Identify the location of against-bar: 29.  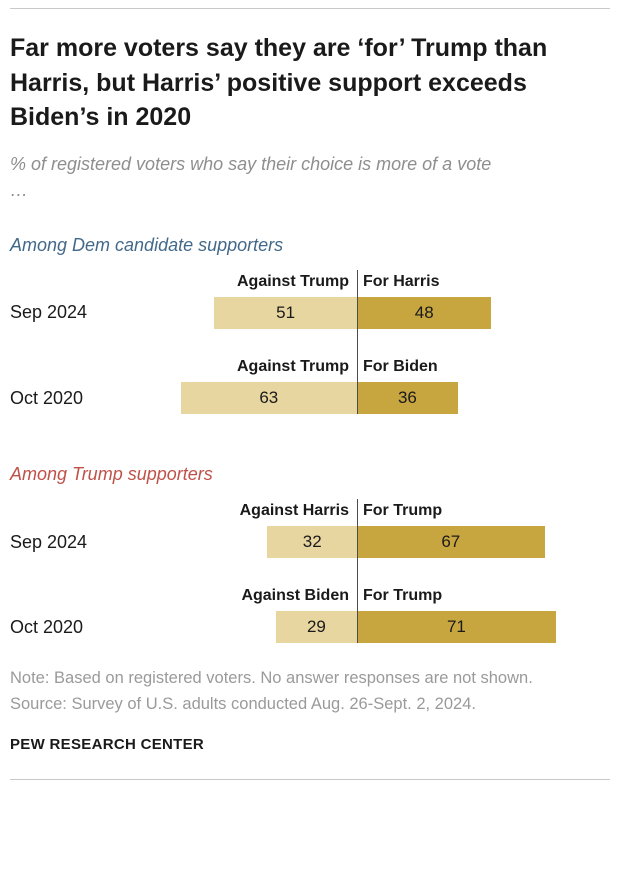
(316, 627).